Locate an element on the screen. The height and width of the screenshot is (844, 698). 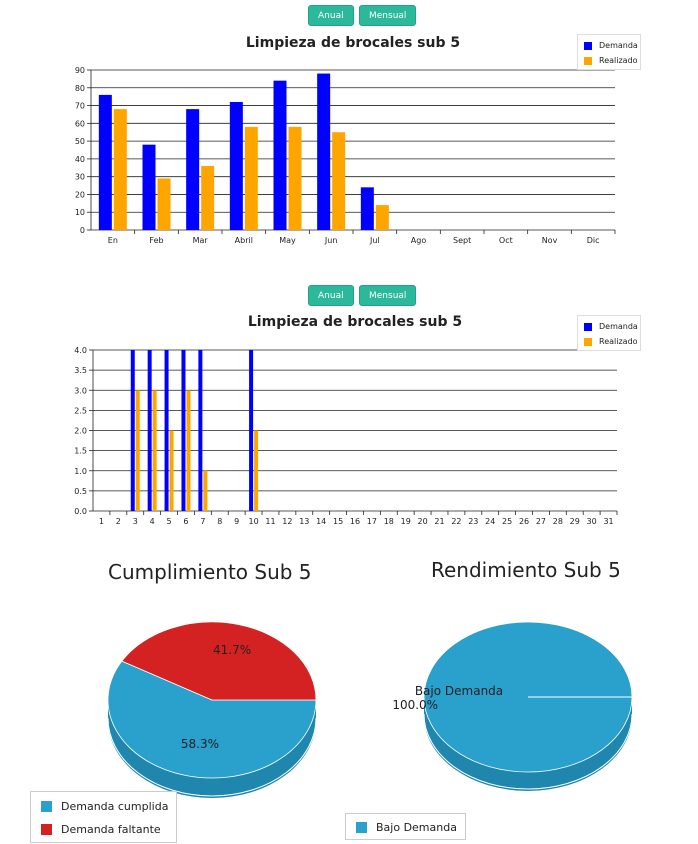
anual-button: Anual is located at coordinates (331, 15).